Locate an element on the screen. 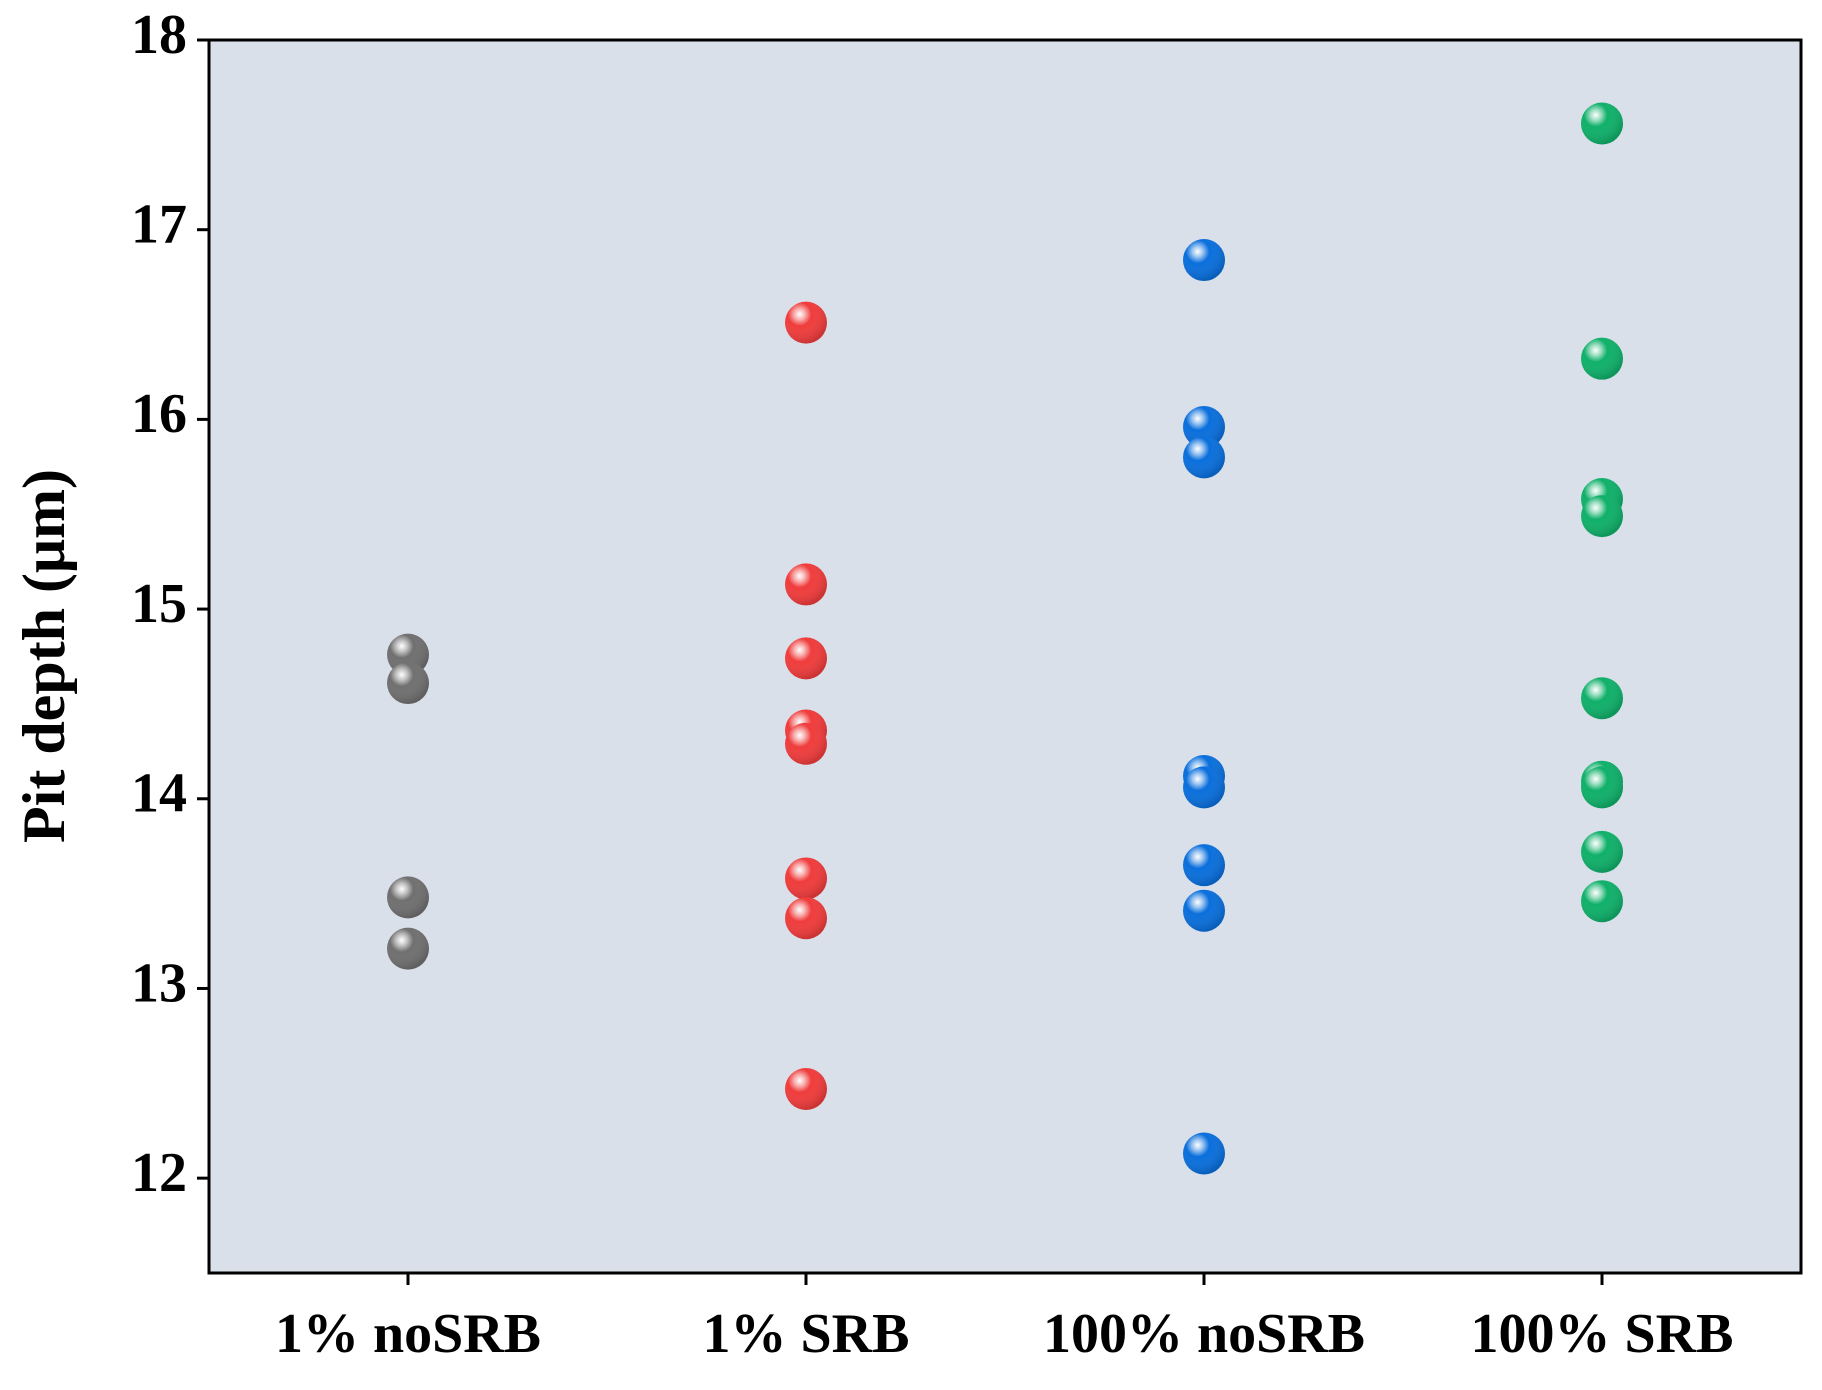 This screenshot has height=1390, width=1822. y-tick-label: 17 is located at coordinates (159, 225).